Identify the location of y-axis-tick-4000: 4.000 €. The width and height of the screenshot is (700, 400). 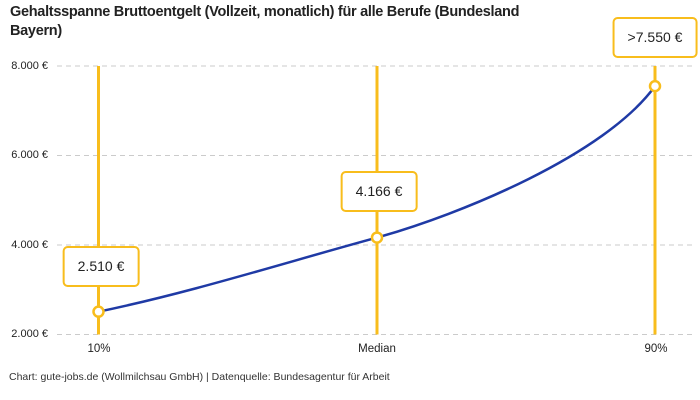
(29, 245).